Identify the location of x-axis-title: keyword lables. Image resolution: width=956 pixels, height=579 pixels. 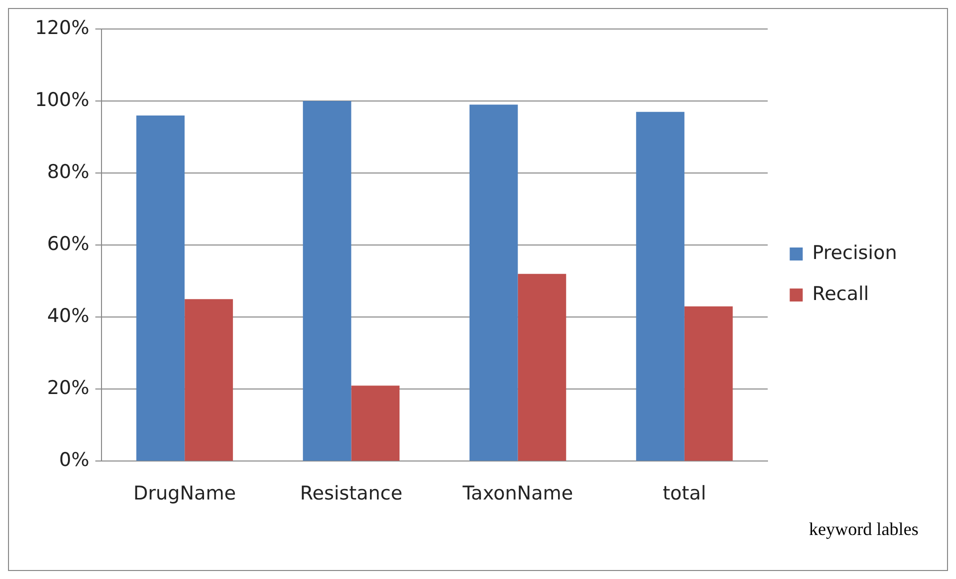
(864, 529).